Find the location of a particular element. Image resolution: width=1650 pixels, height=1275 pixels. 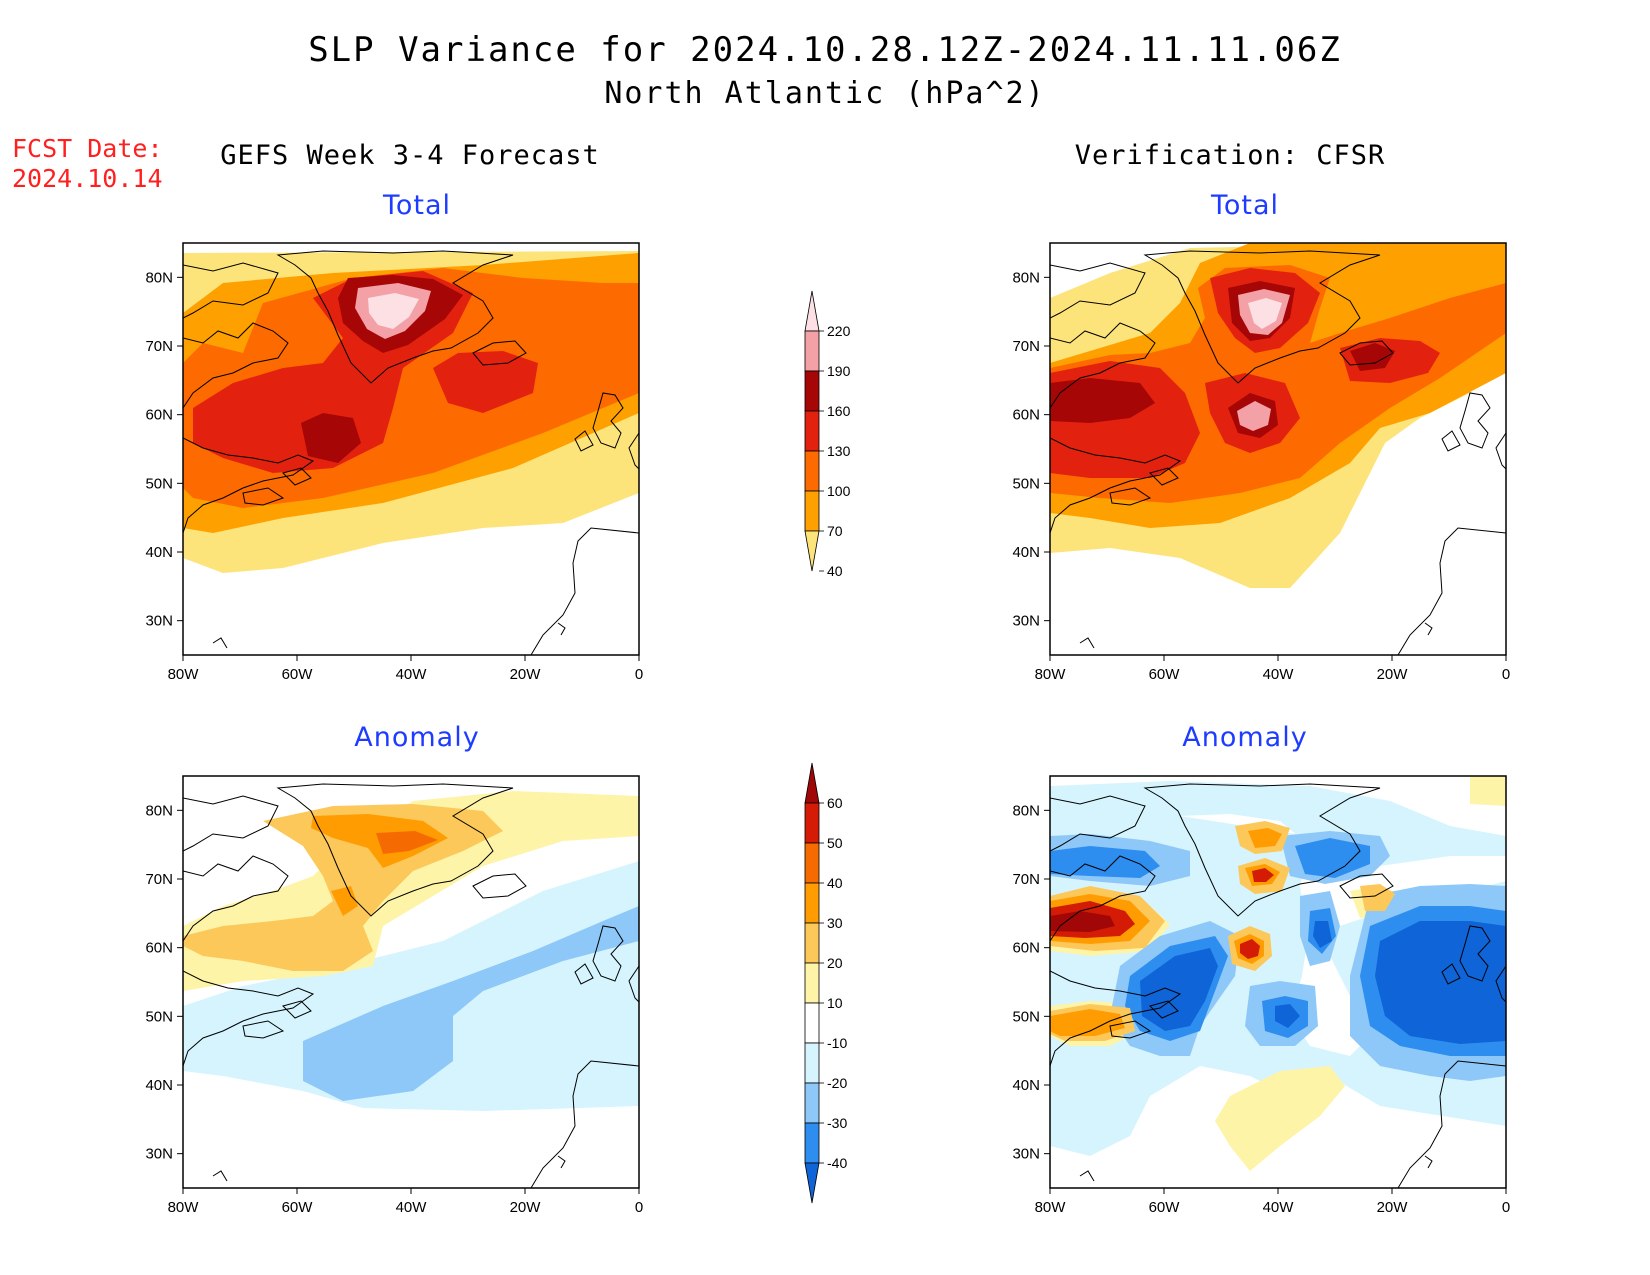

panel-title-anomaly-forecast: Anomaly is located at coordinates (417, 737).